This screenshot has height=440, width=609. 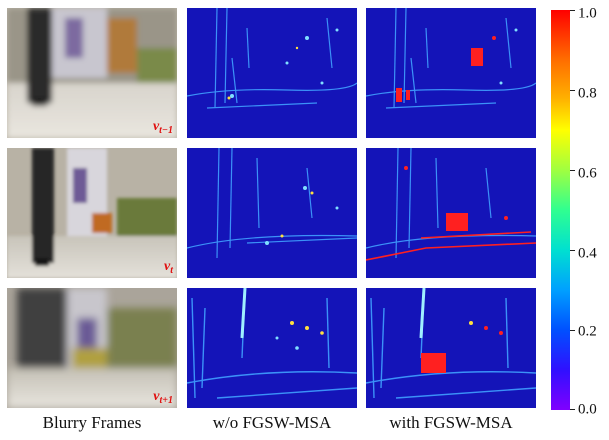 I want to click on caption-with-fgsw-msa: with FGSW-MSA, so click(x=451, y=422).